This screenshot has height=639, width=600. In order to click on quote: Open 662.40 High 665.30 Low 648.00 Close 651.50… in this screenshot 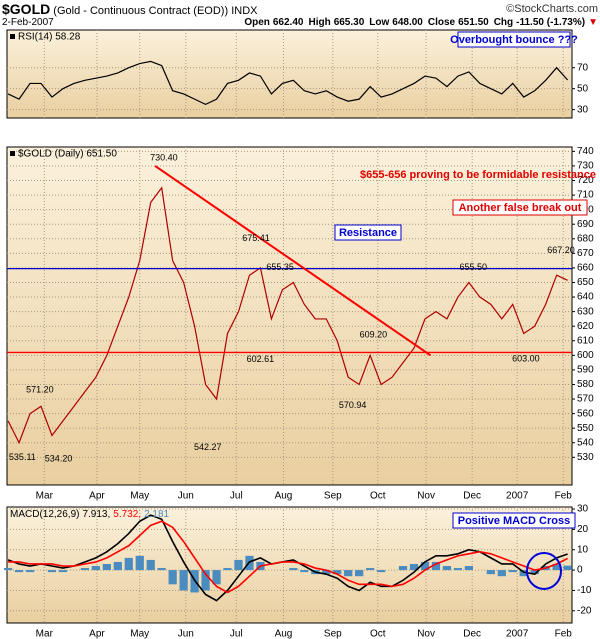, I will do `click(418, 22)`.